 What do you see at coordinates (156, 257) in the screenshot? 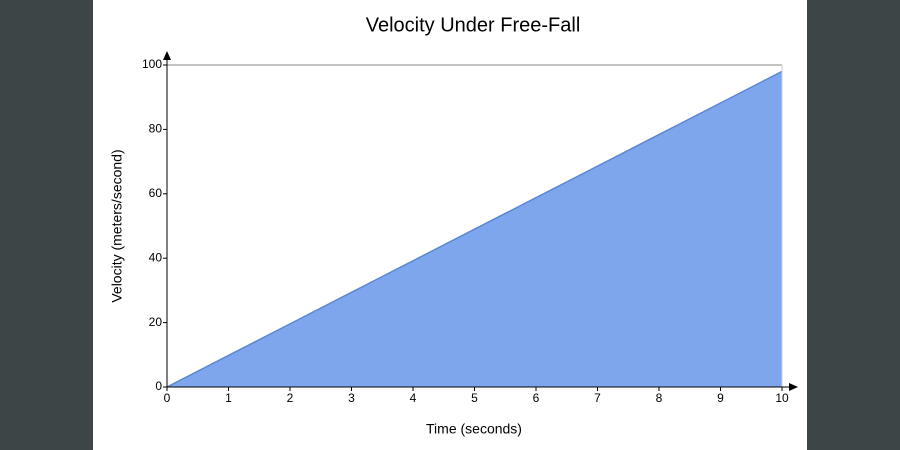
I see `y-tick-label: 40` at bounding box center [156, 257].